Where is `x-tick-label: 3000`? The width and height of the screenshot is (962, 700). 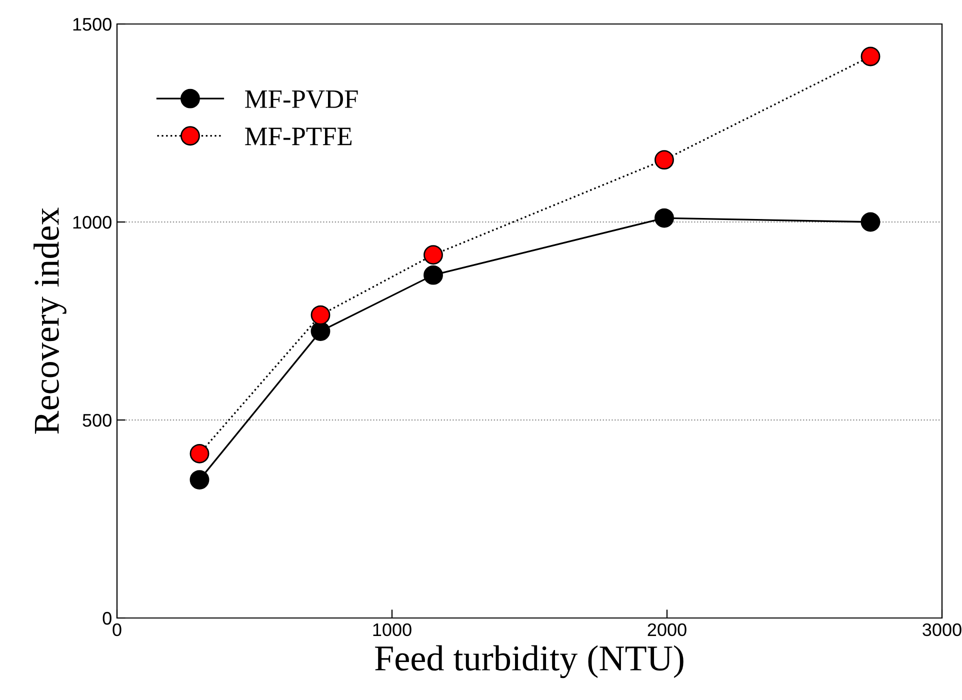 x-tick-label: 3000 is located at coordinates (942, 629).